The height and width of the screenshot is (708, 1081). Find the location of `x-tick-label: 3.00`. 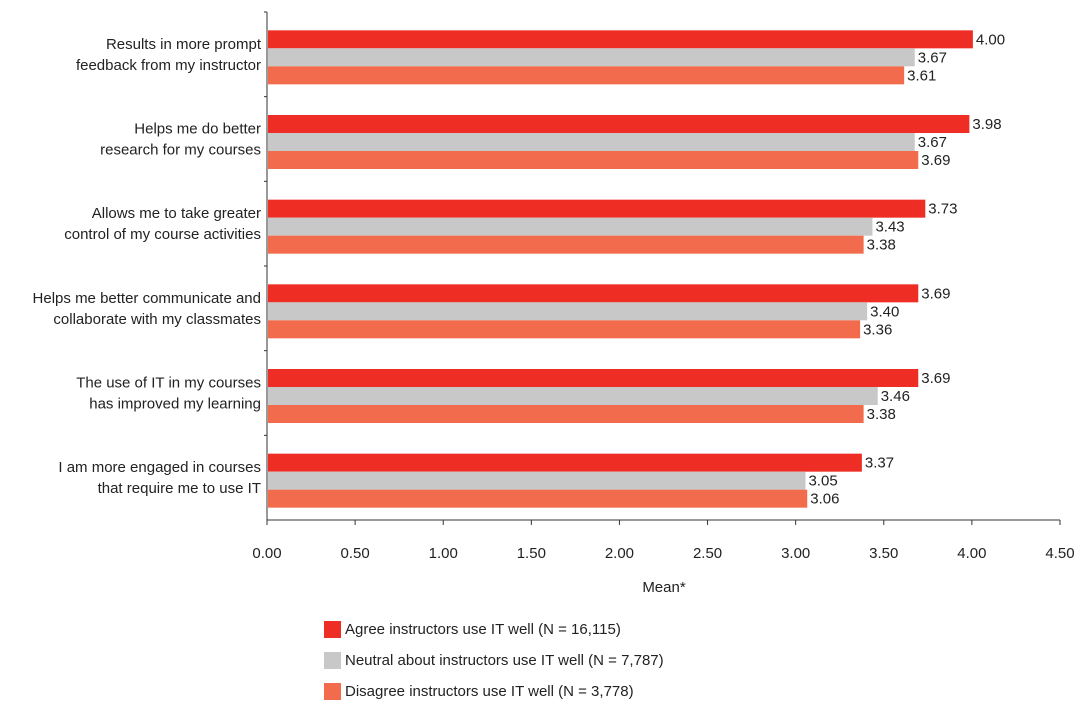

x-tick-label: 3.00 is located at coordinates (795, 553).